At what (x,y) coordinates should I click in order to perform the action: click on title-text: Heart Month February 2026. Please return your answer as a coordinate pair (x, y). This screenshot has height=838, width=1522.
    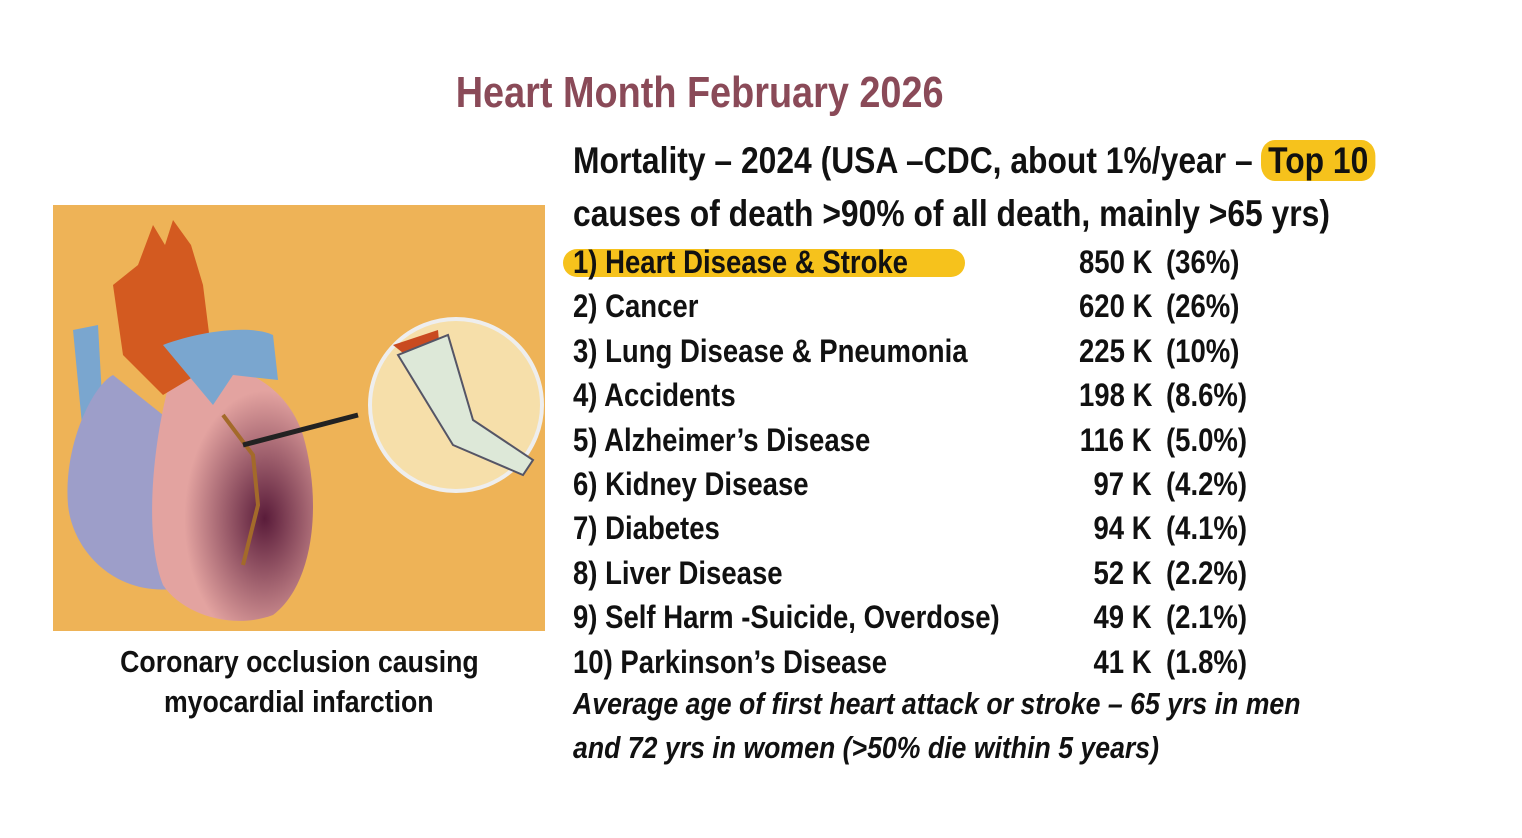
    Looking at the image, I should click on (700, 92).